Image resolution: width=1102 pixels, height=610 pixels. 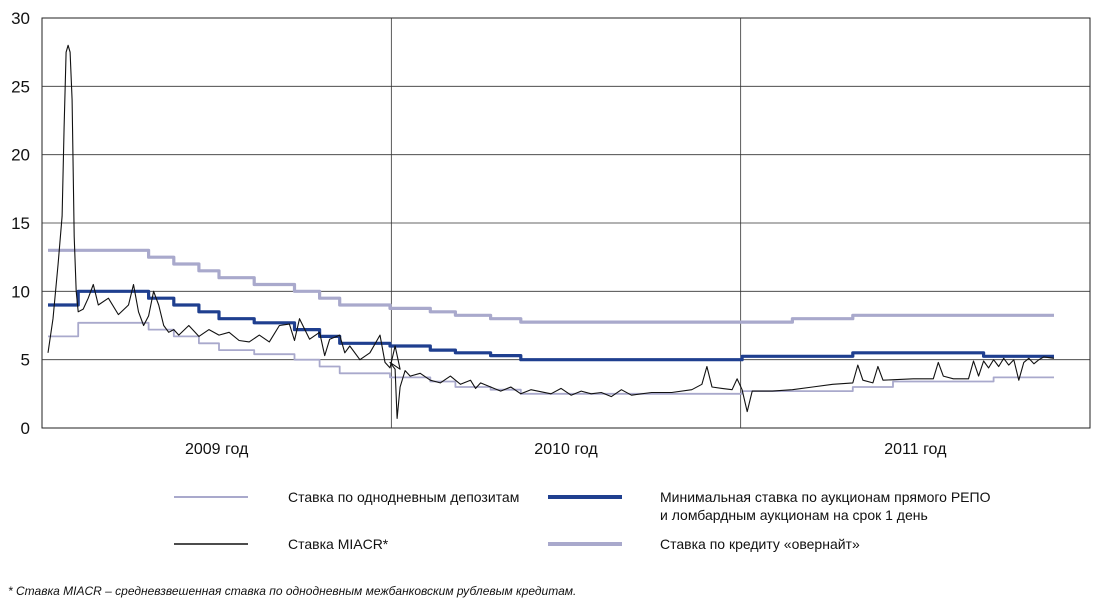 I want to click on y-tick-label-5: 5, so click(x=25, y=360).